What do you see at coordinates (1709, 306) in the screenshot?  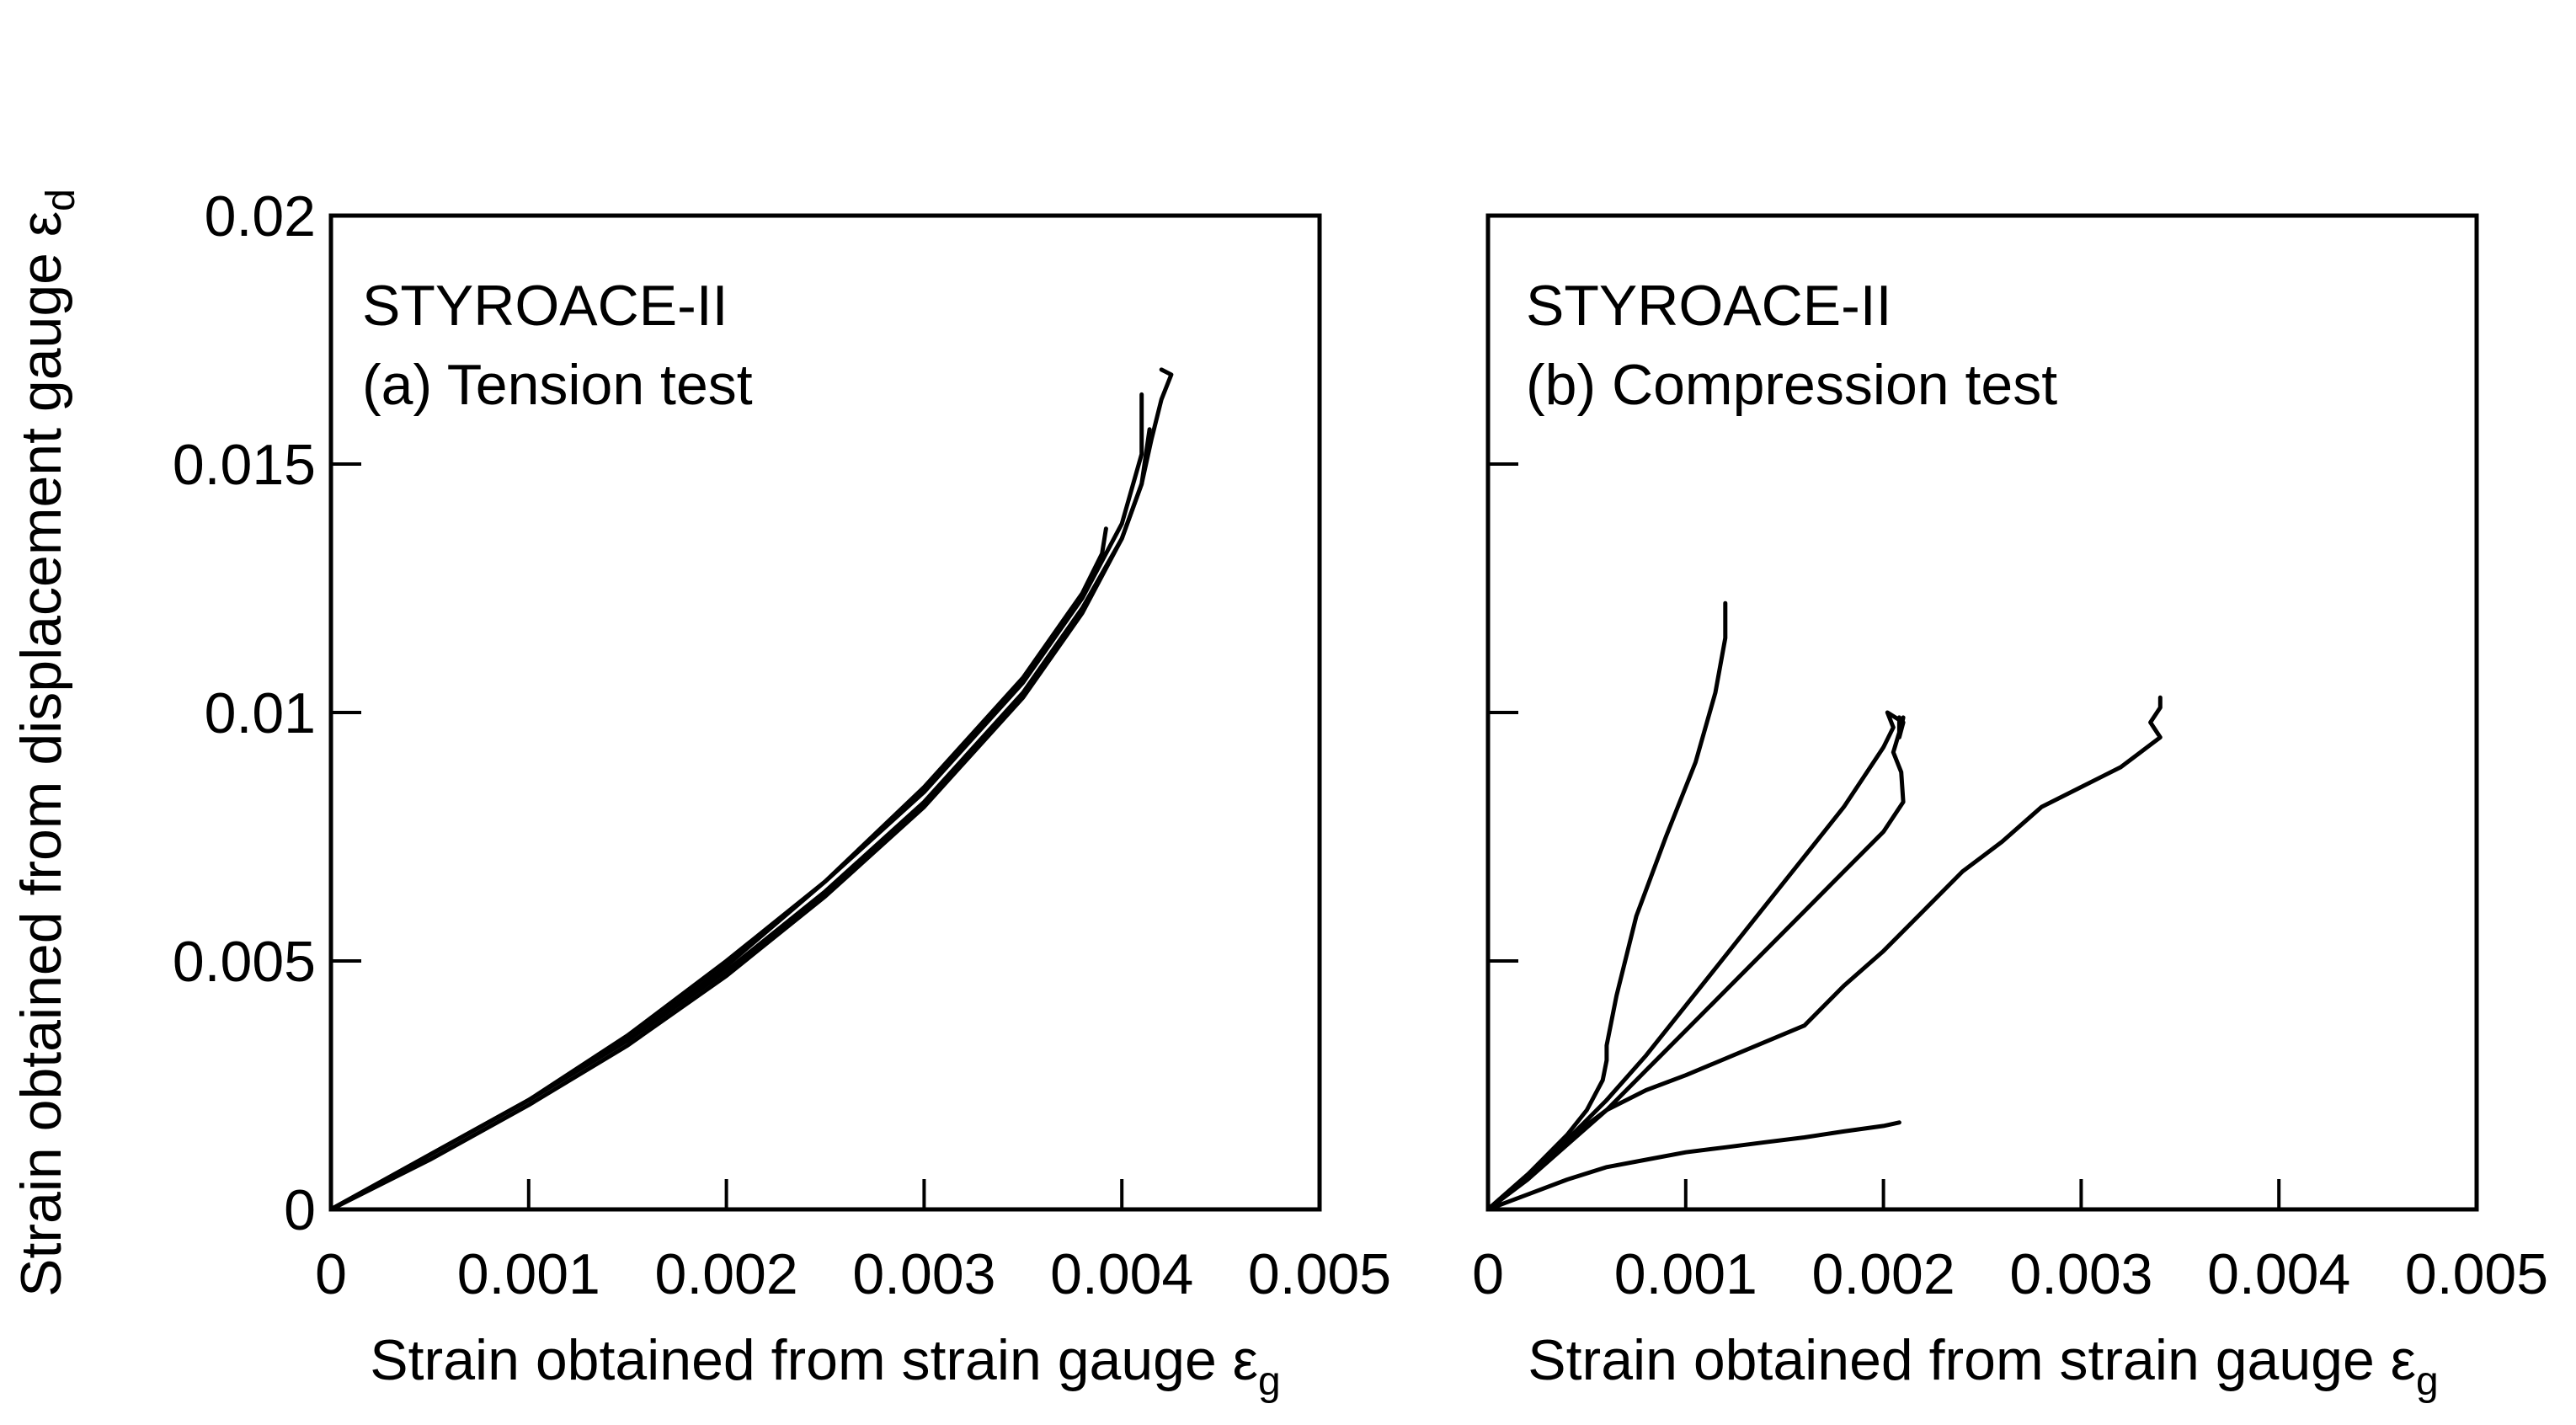 I see `panel-b-title-line1: STYROACE-II` at bounding box center [1709, 306].